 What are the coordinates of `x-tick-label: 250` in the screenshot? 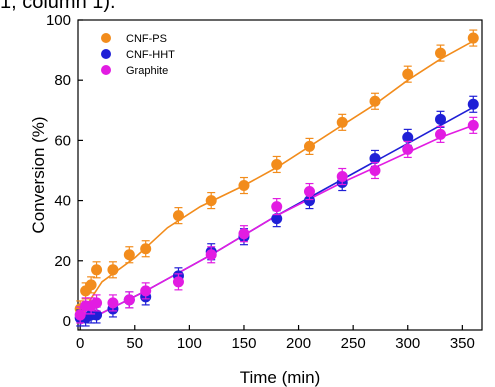 It's located at (353, 343).